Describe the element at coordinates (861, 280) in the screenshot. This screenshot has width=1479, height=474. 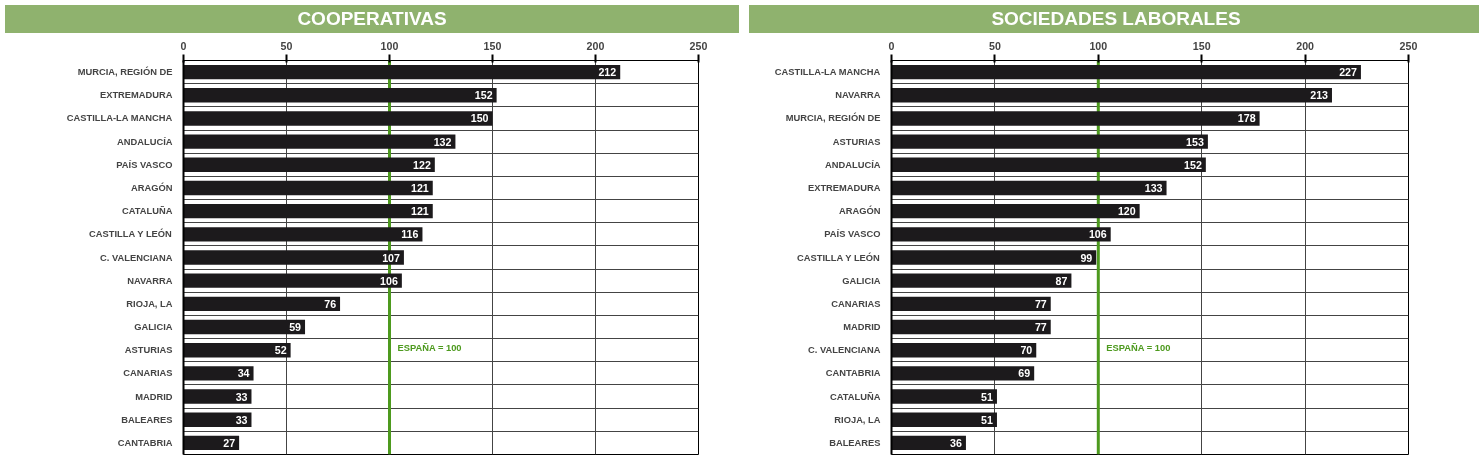
I see `y-tick-label: GALICIA` at that location.